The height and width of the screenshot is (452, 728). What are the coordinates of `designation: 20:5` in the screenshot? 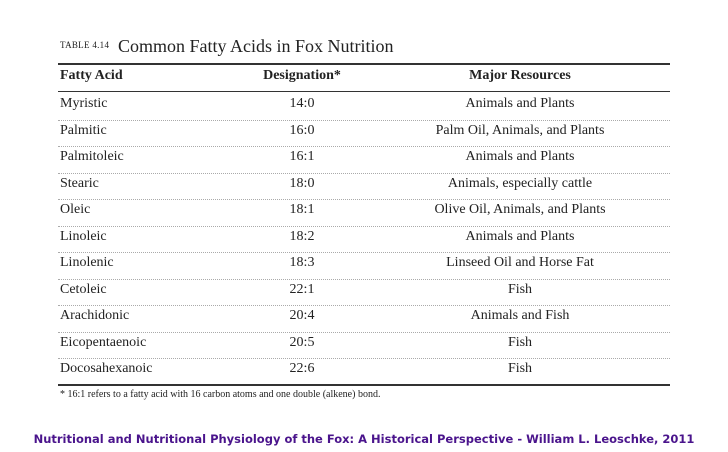 It's located at (302, 342).